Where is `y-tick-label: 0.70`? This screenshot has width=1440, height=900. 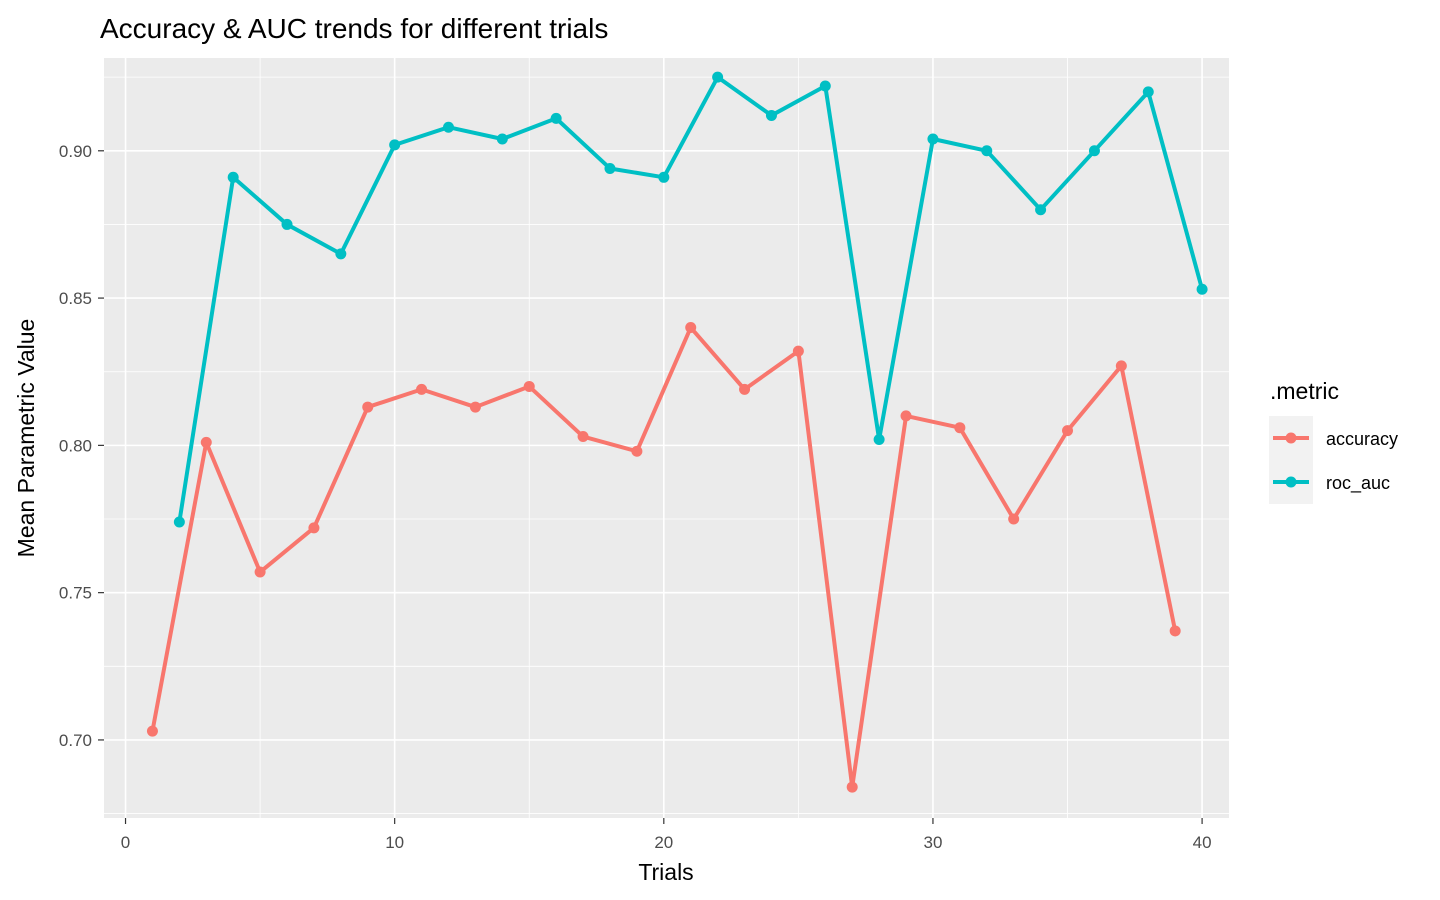 y-tick-label: 0.70 is located at coordinates (75, 740).